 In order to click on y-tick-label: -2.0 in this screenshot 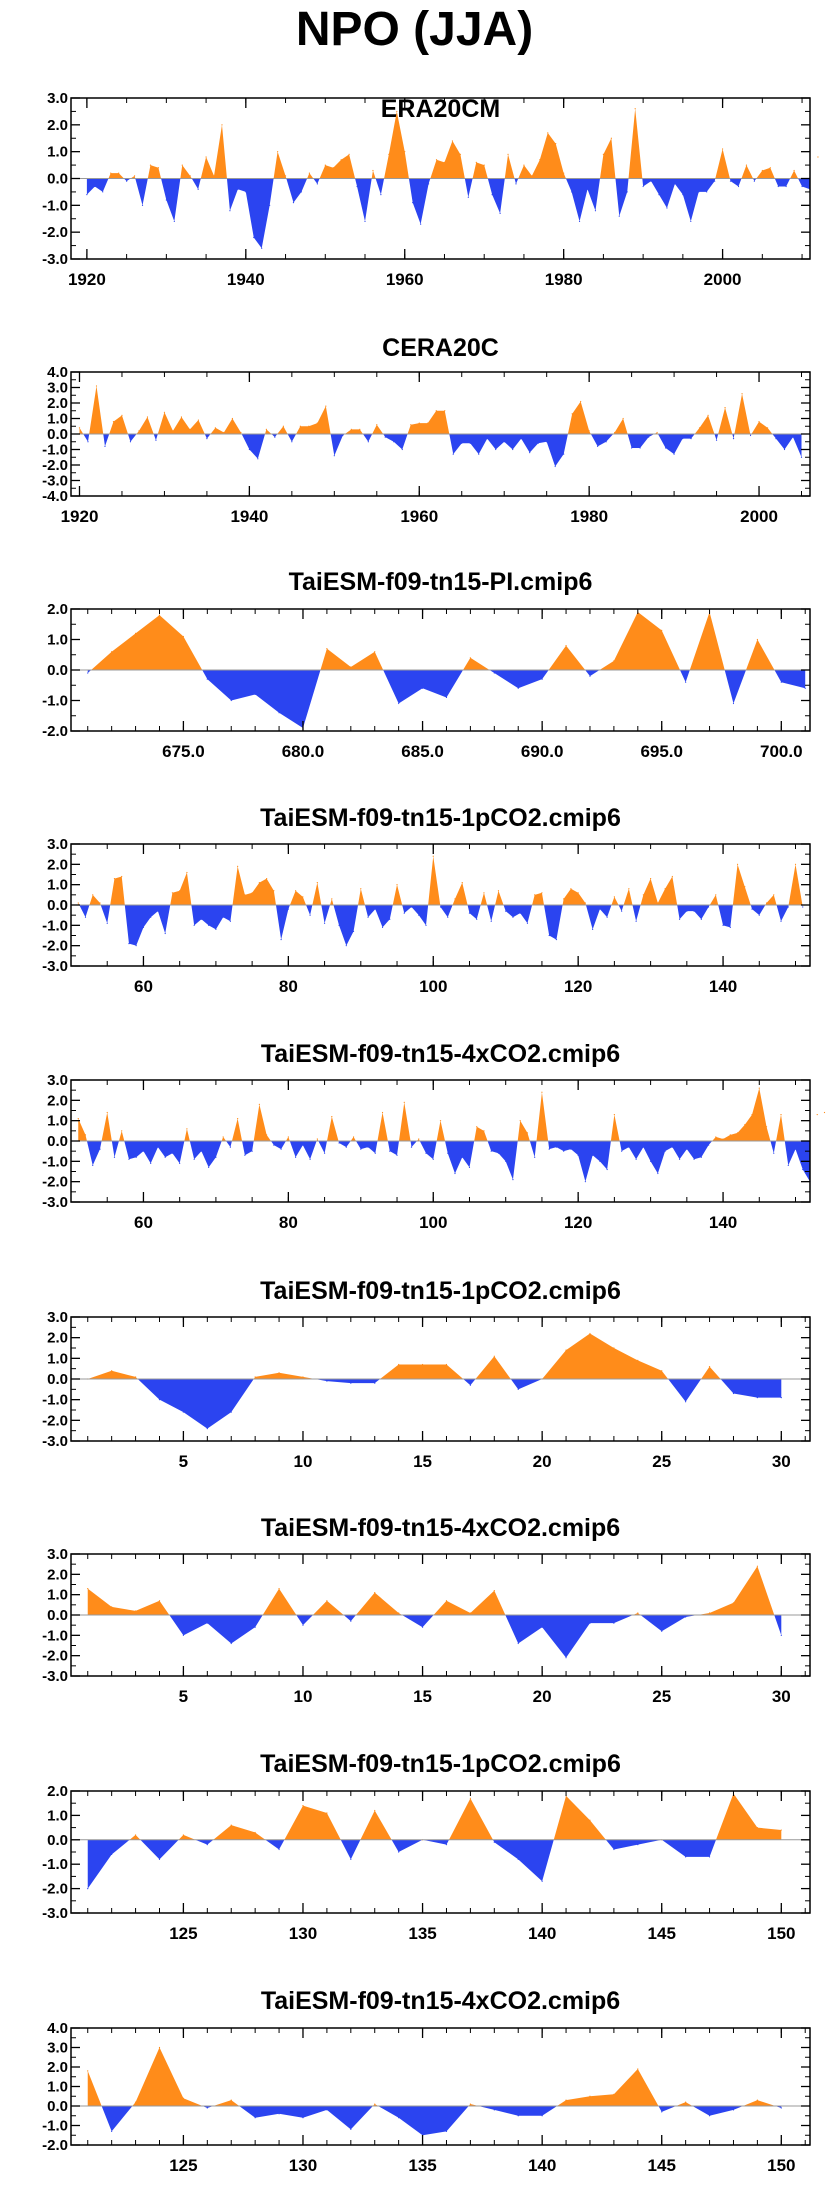, I will do `click(55, 1420)`.